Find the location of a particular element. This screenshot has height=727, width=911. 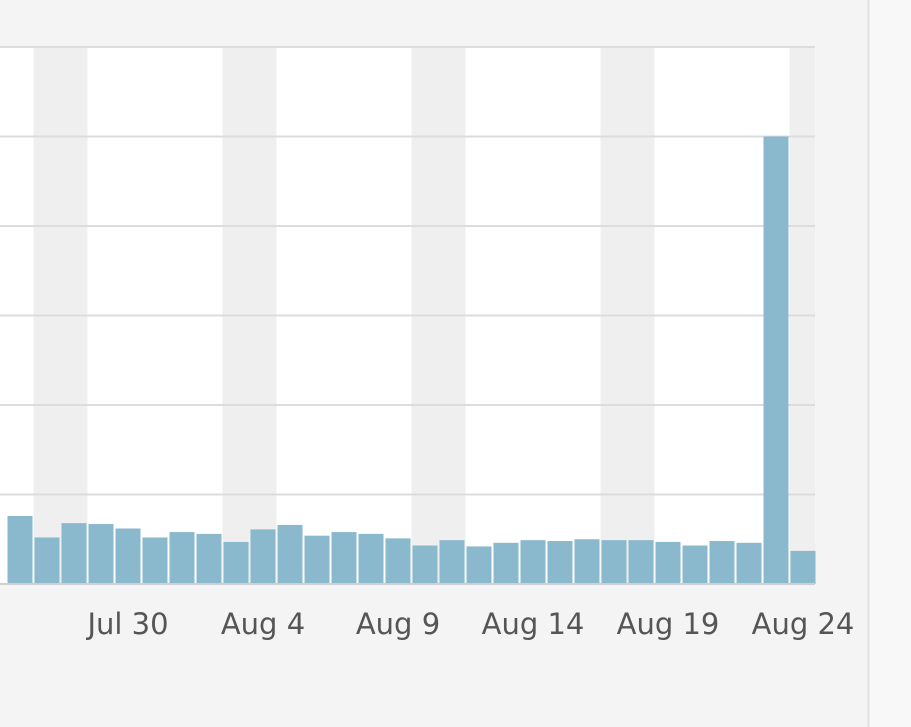

x-tick-label: Aug 9 is located at coordinates (398, 624).